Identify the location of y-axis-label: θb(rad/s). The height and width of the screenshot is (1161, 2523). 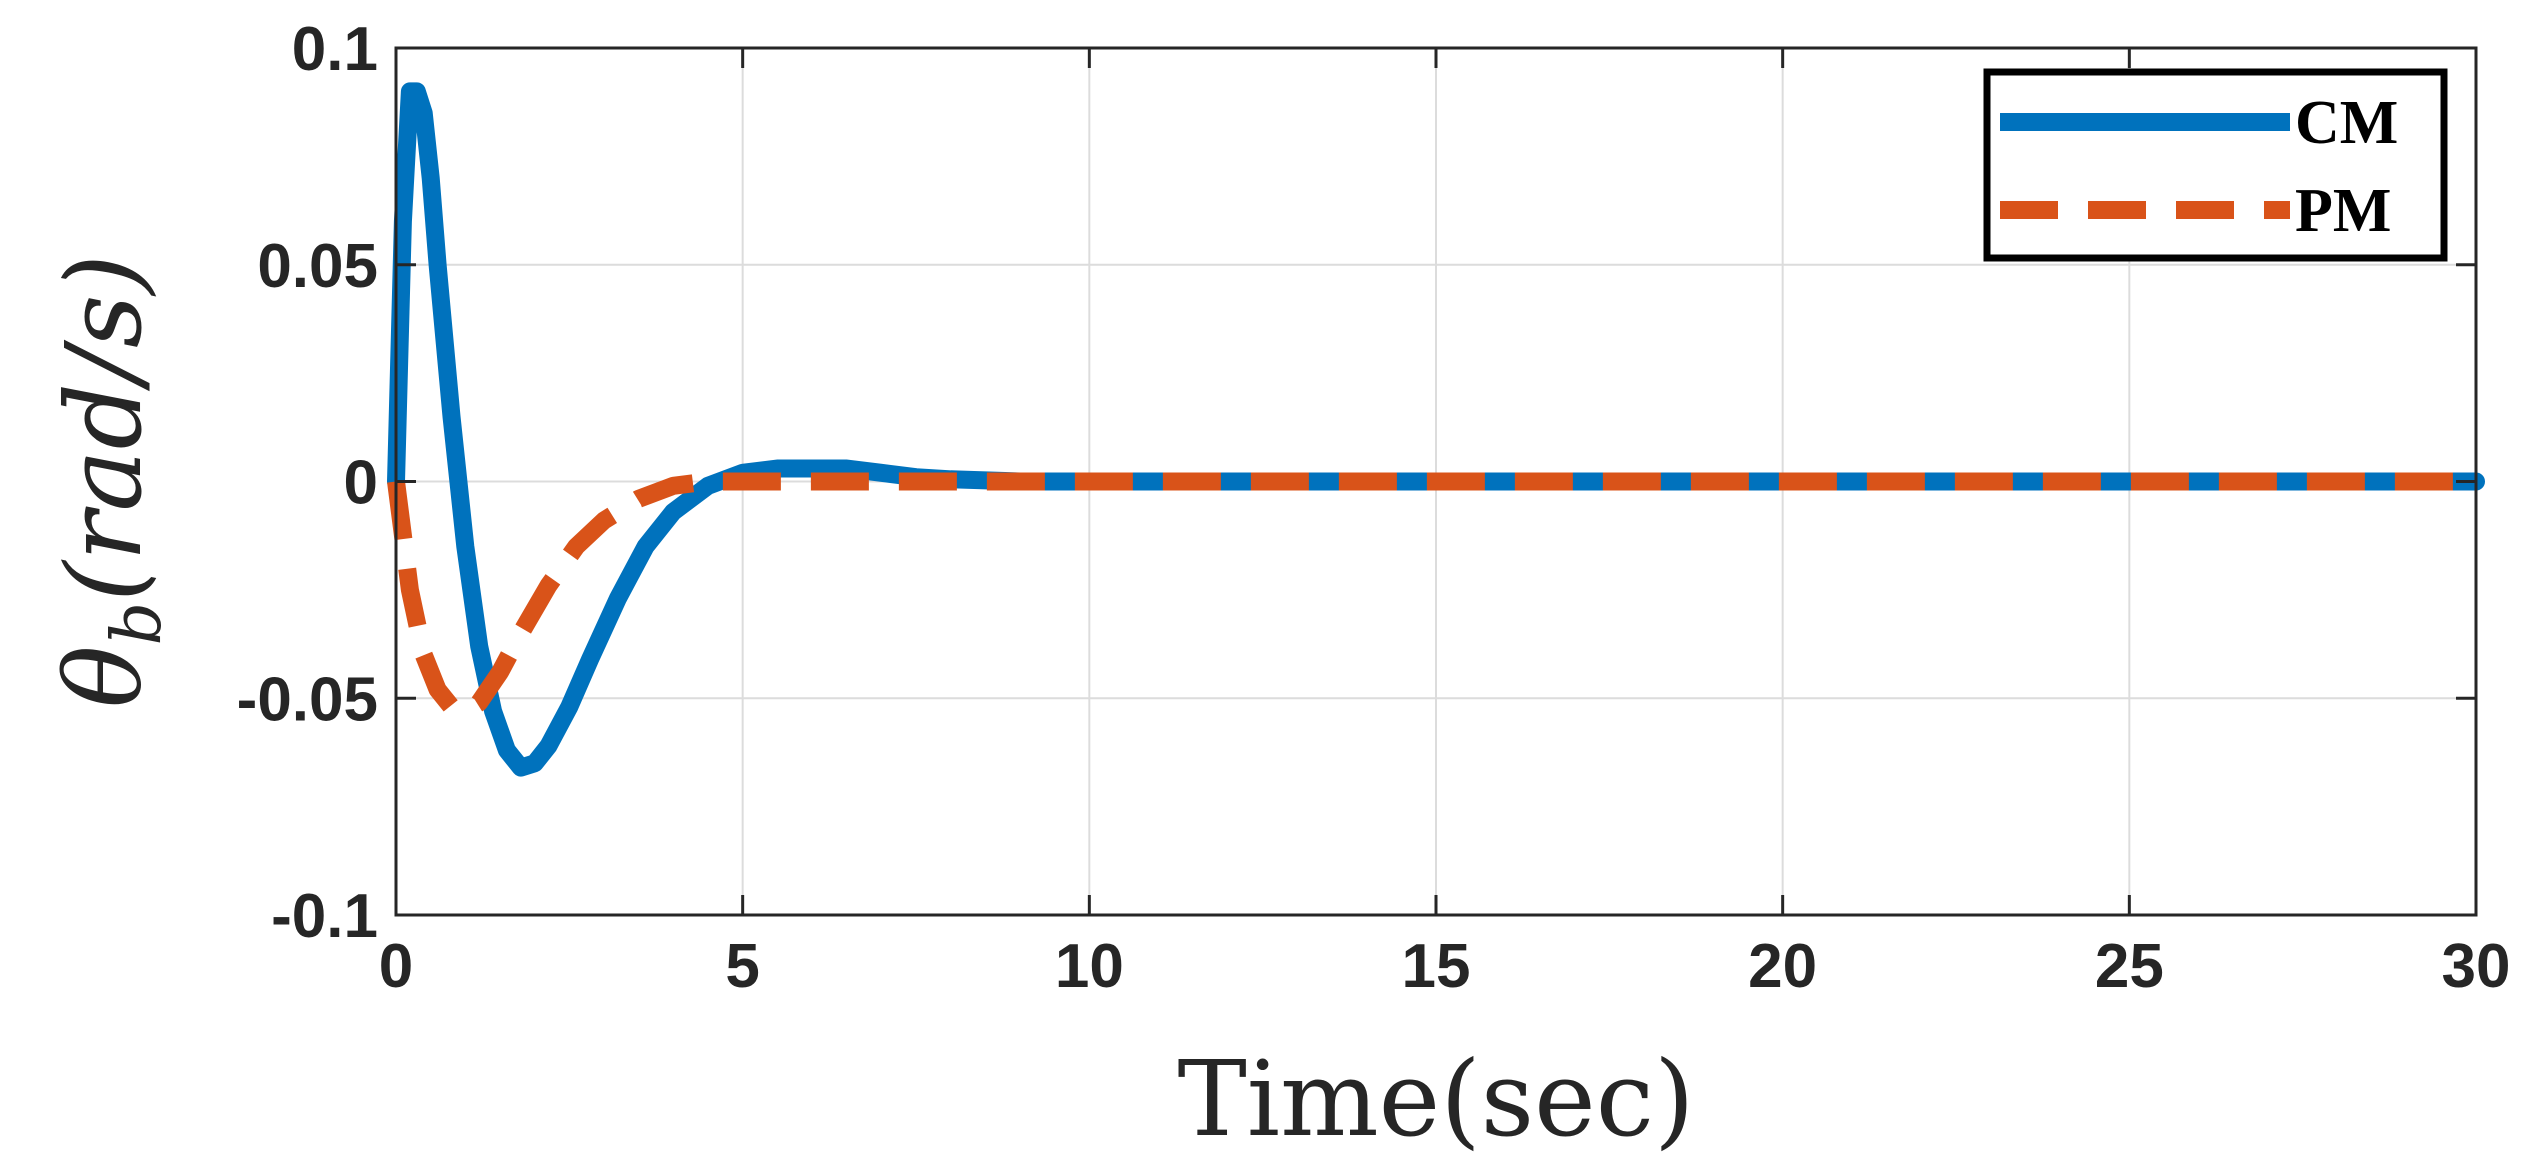
(110, 481).